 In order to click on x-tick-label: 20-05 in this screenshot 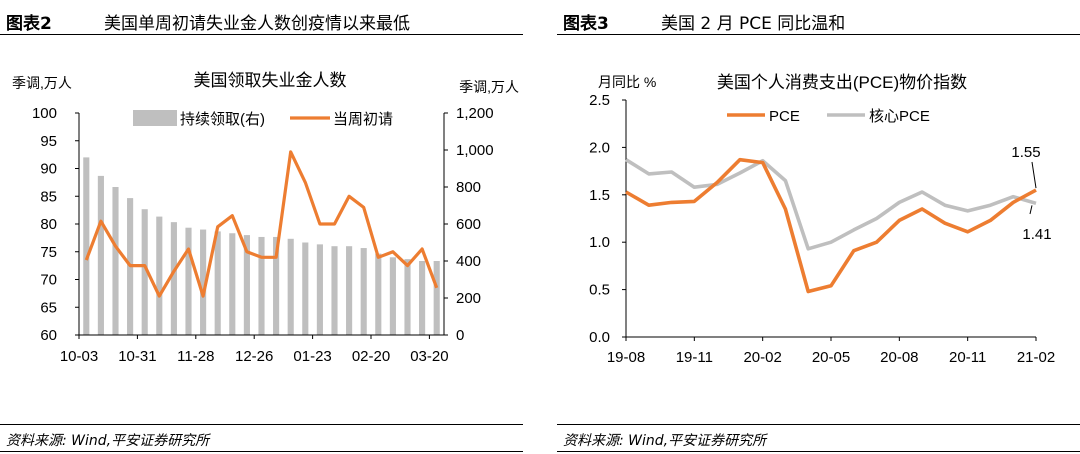, I will do `click(831, 357)`.